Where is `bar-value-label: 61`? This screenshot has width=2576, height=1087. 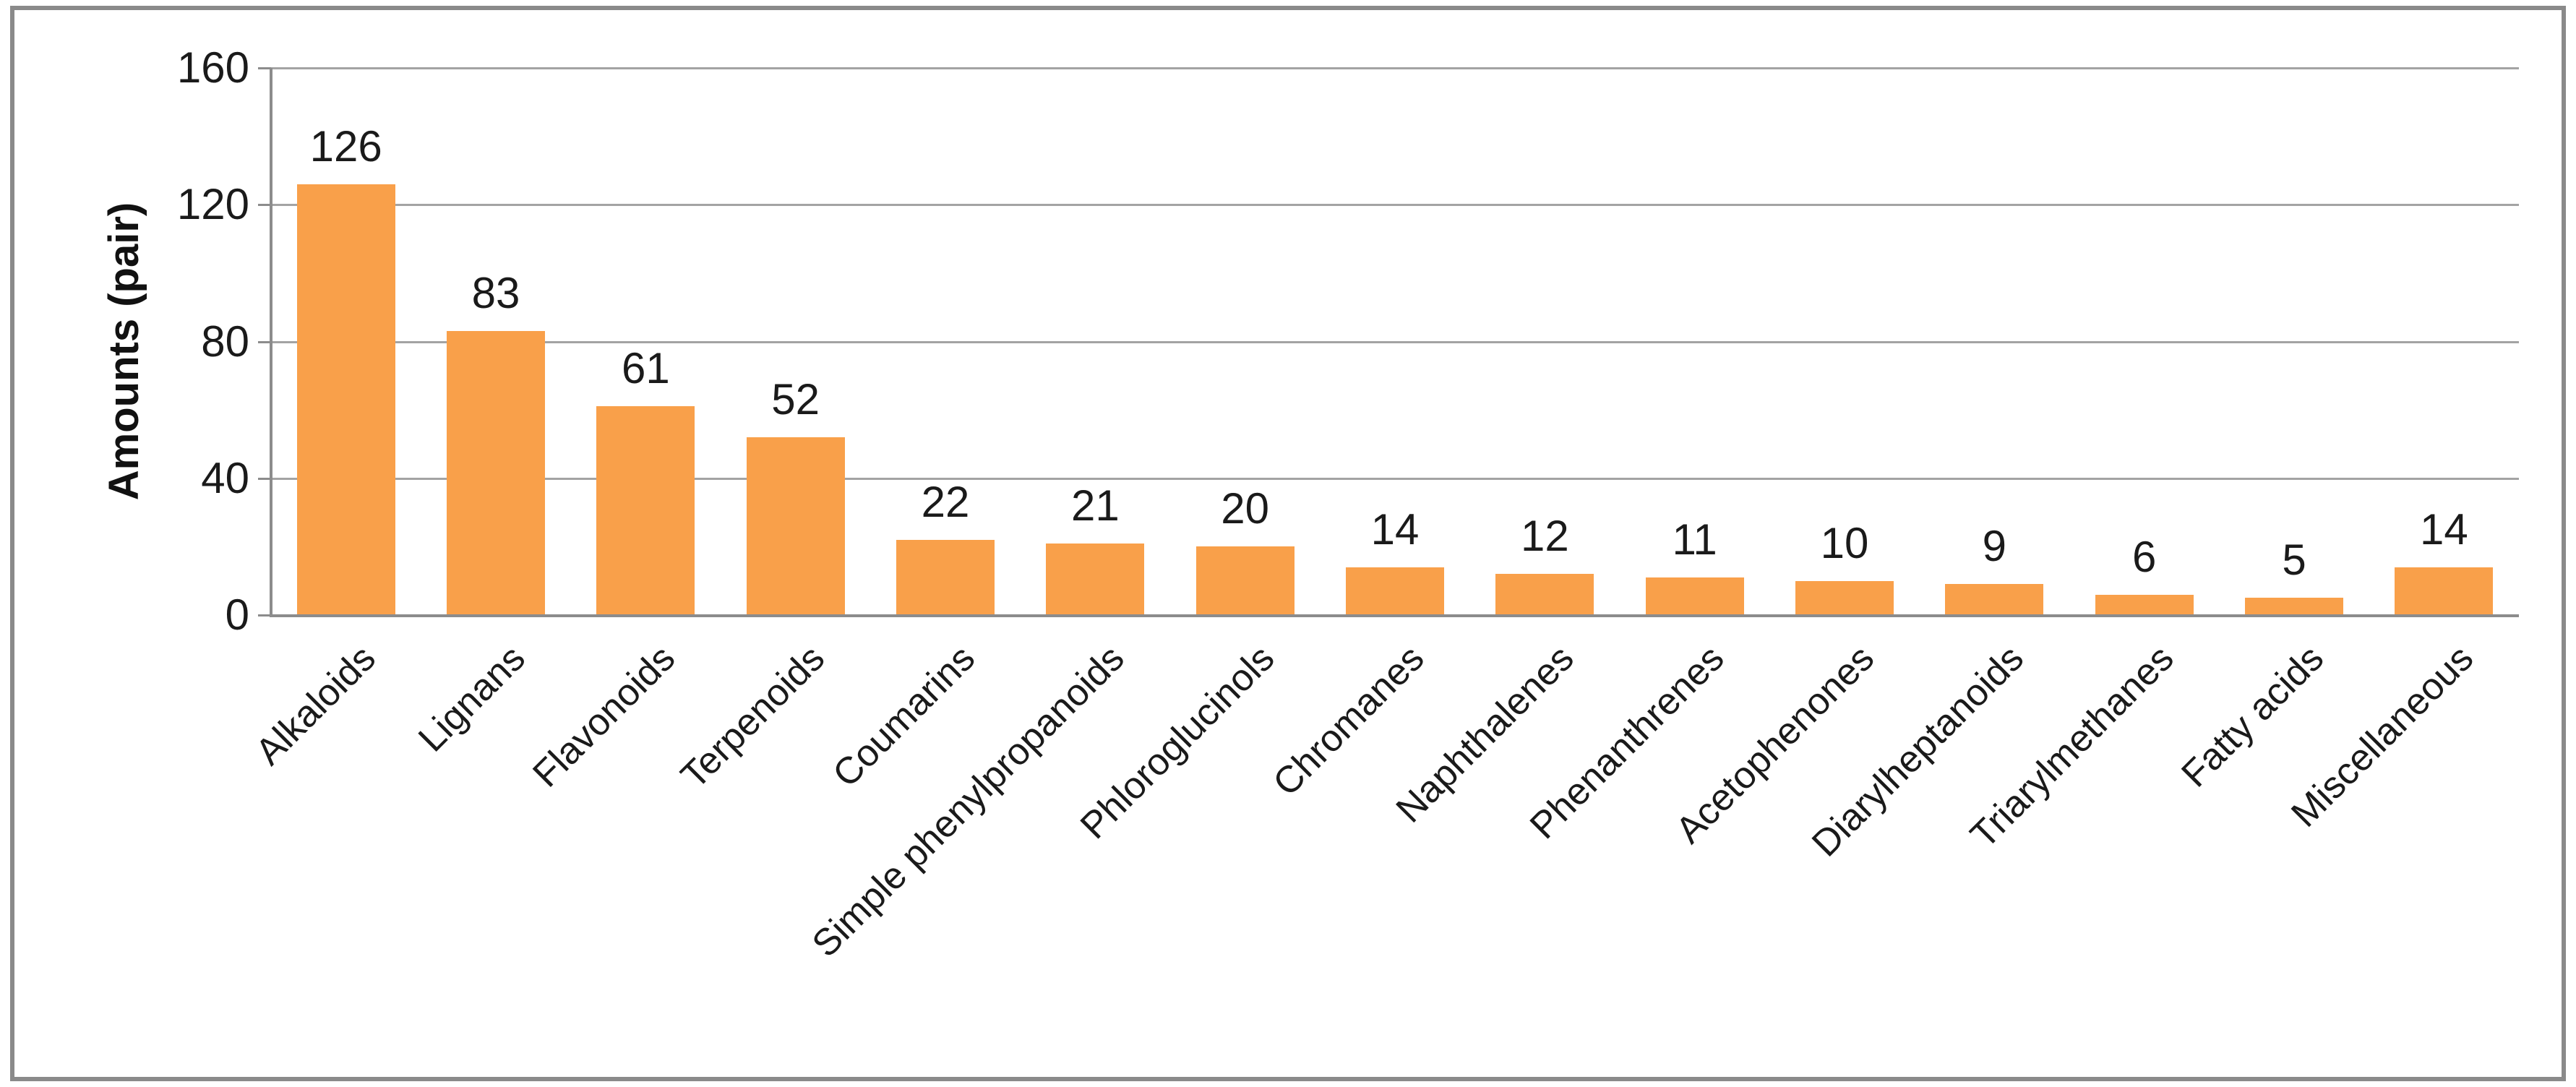 bar-value-label: 61 is located at coordinates (646, 368).